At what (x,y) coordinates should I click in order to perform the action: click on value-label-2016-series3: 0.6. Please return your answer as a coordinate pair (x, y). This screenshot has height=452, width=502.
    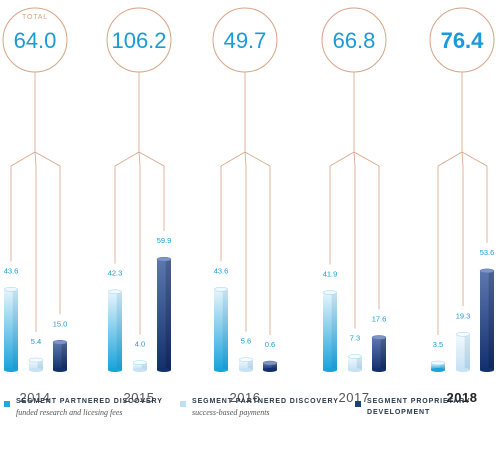
    Looking at the image, I should click on (270, 344).